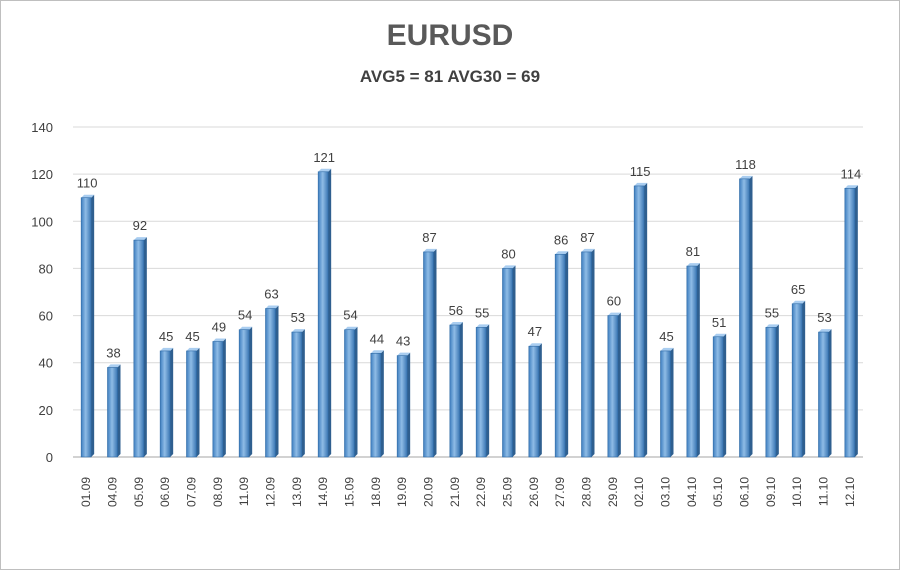 The width and height of the screenshot is (900, 570). What do you see at coordinates (298, 317) in the screenshot?
I see `data-label: 53` at bounding box center [298, 317].